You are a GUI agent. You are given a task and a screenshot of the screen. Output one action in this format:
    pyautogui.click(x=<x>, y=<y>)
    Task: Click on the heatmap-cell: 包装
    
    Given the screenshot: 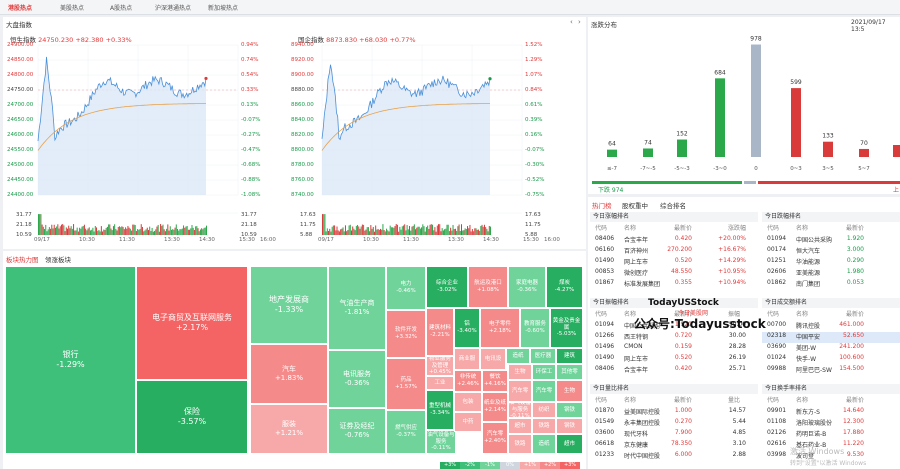 What is the action you would take?
    pyautogui.click(x=468, y=402)
    